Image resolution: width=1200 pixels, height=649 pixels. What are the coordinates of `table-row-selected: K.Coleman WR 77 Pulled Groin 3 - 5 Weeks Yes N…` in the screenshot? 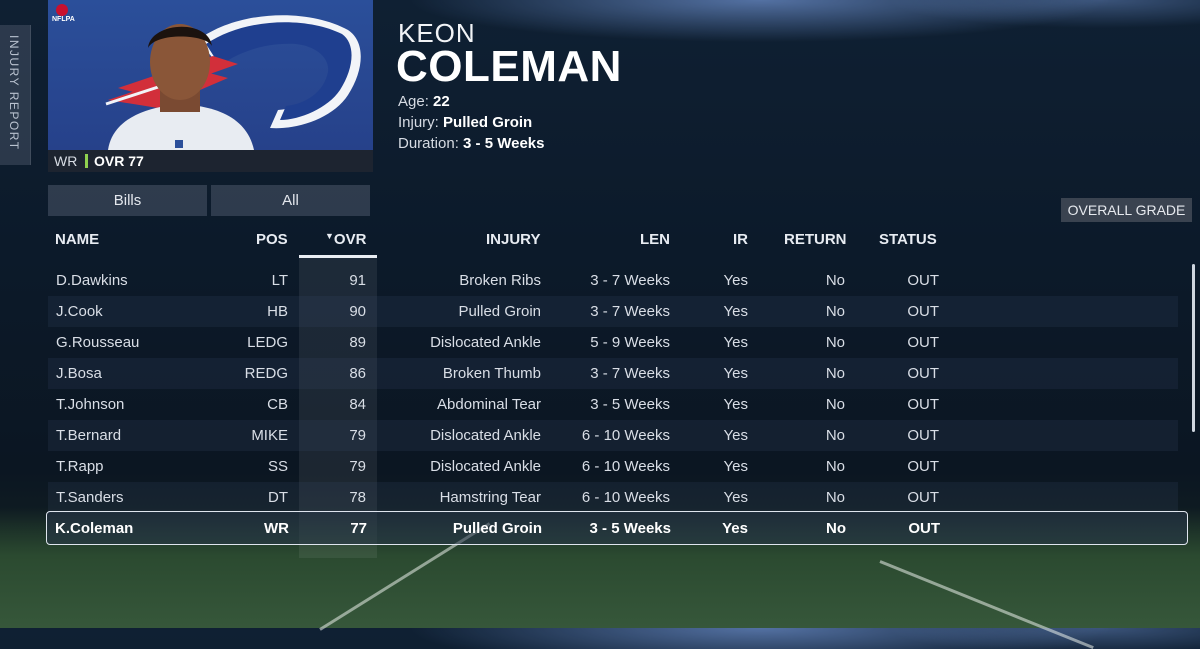 It's located at (617, 528).